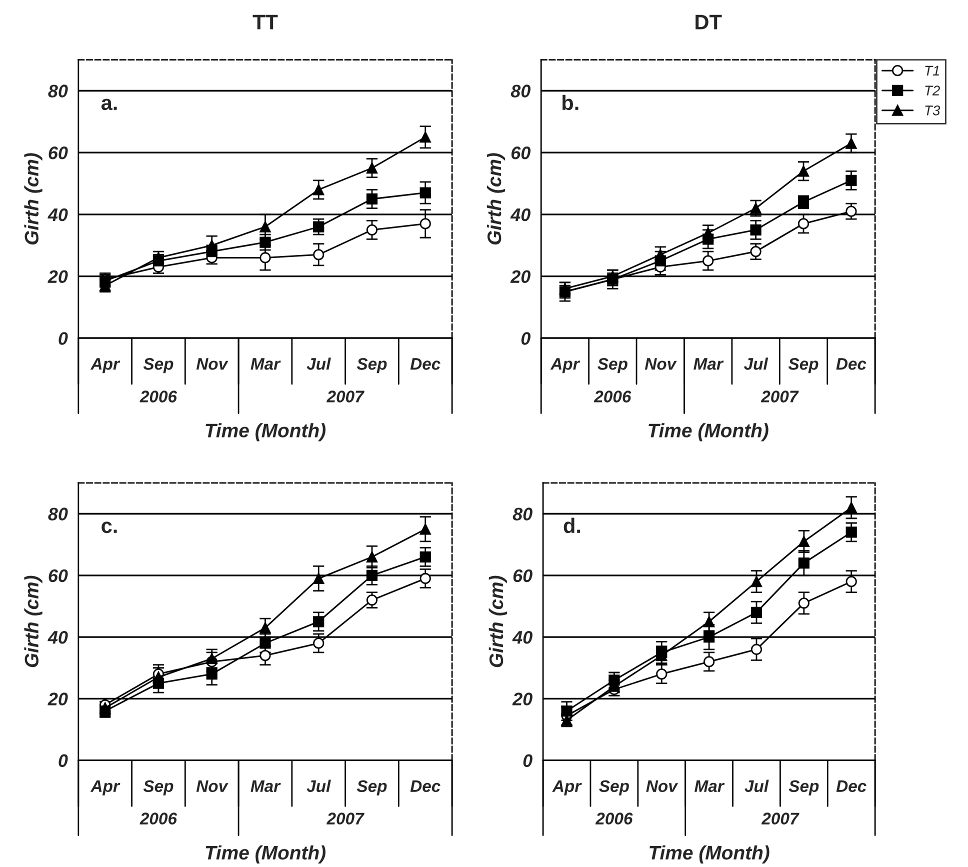 The width and height of the screenshot is (968, 867). What do you see at coordinates (109, 528) in the screenshot?
I see `annotation: c.` at bounding box center [109, 528].